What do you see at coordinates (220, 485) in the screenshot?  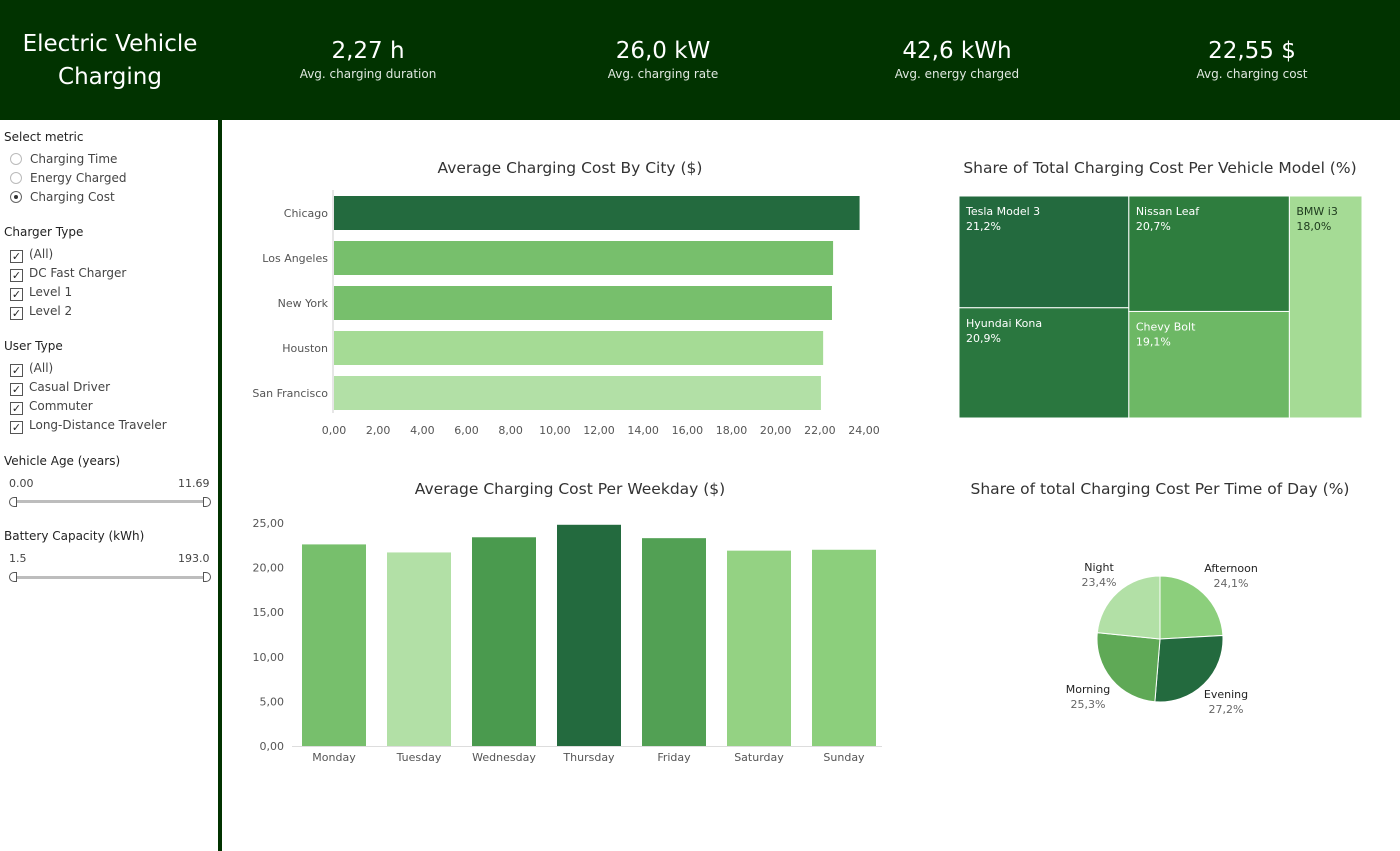 I see `sidebar-divider` at bounding box center [220, 485].